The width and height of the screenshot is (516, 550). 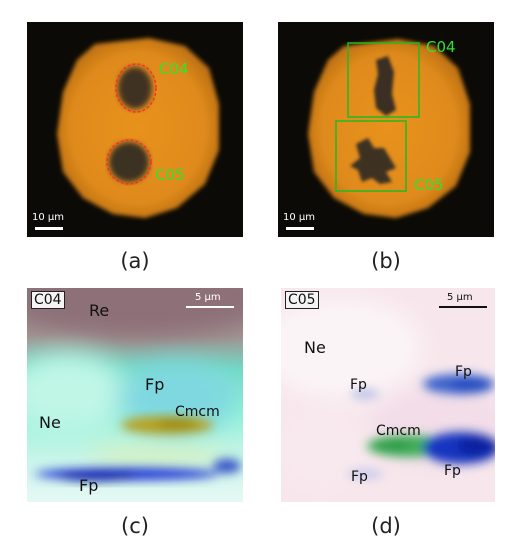 I want to click on label-fp-right-d: Fp, so click(x=463, y=372).